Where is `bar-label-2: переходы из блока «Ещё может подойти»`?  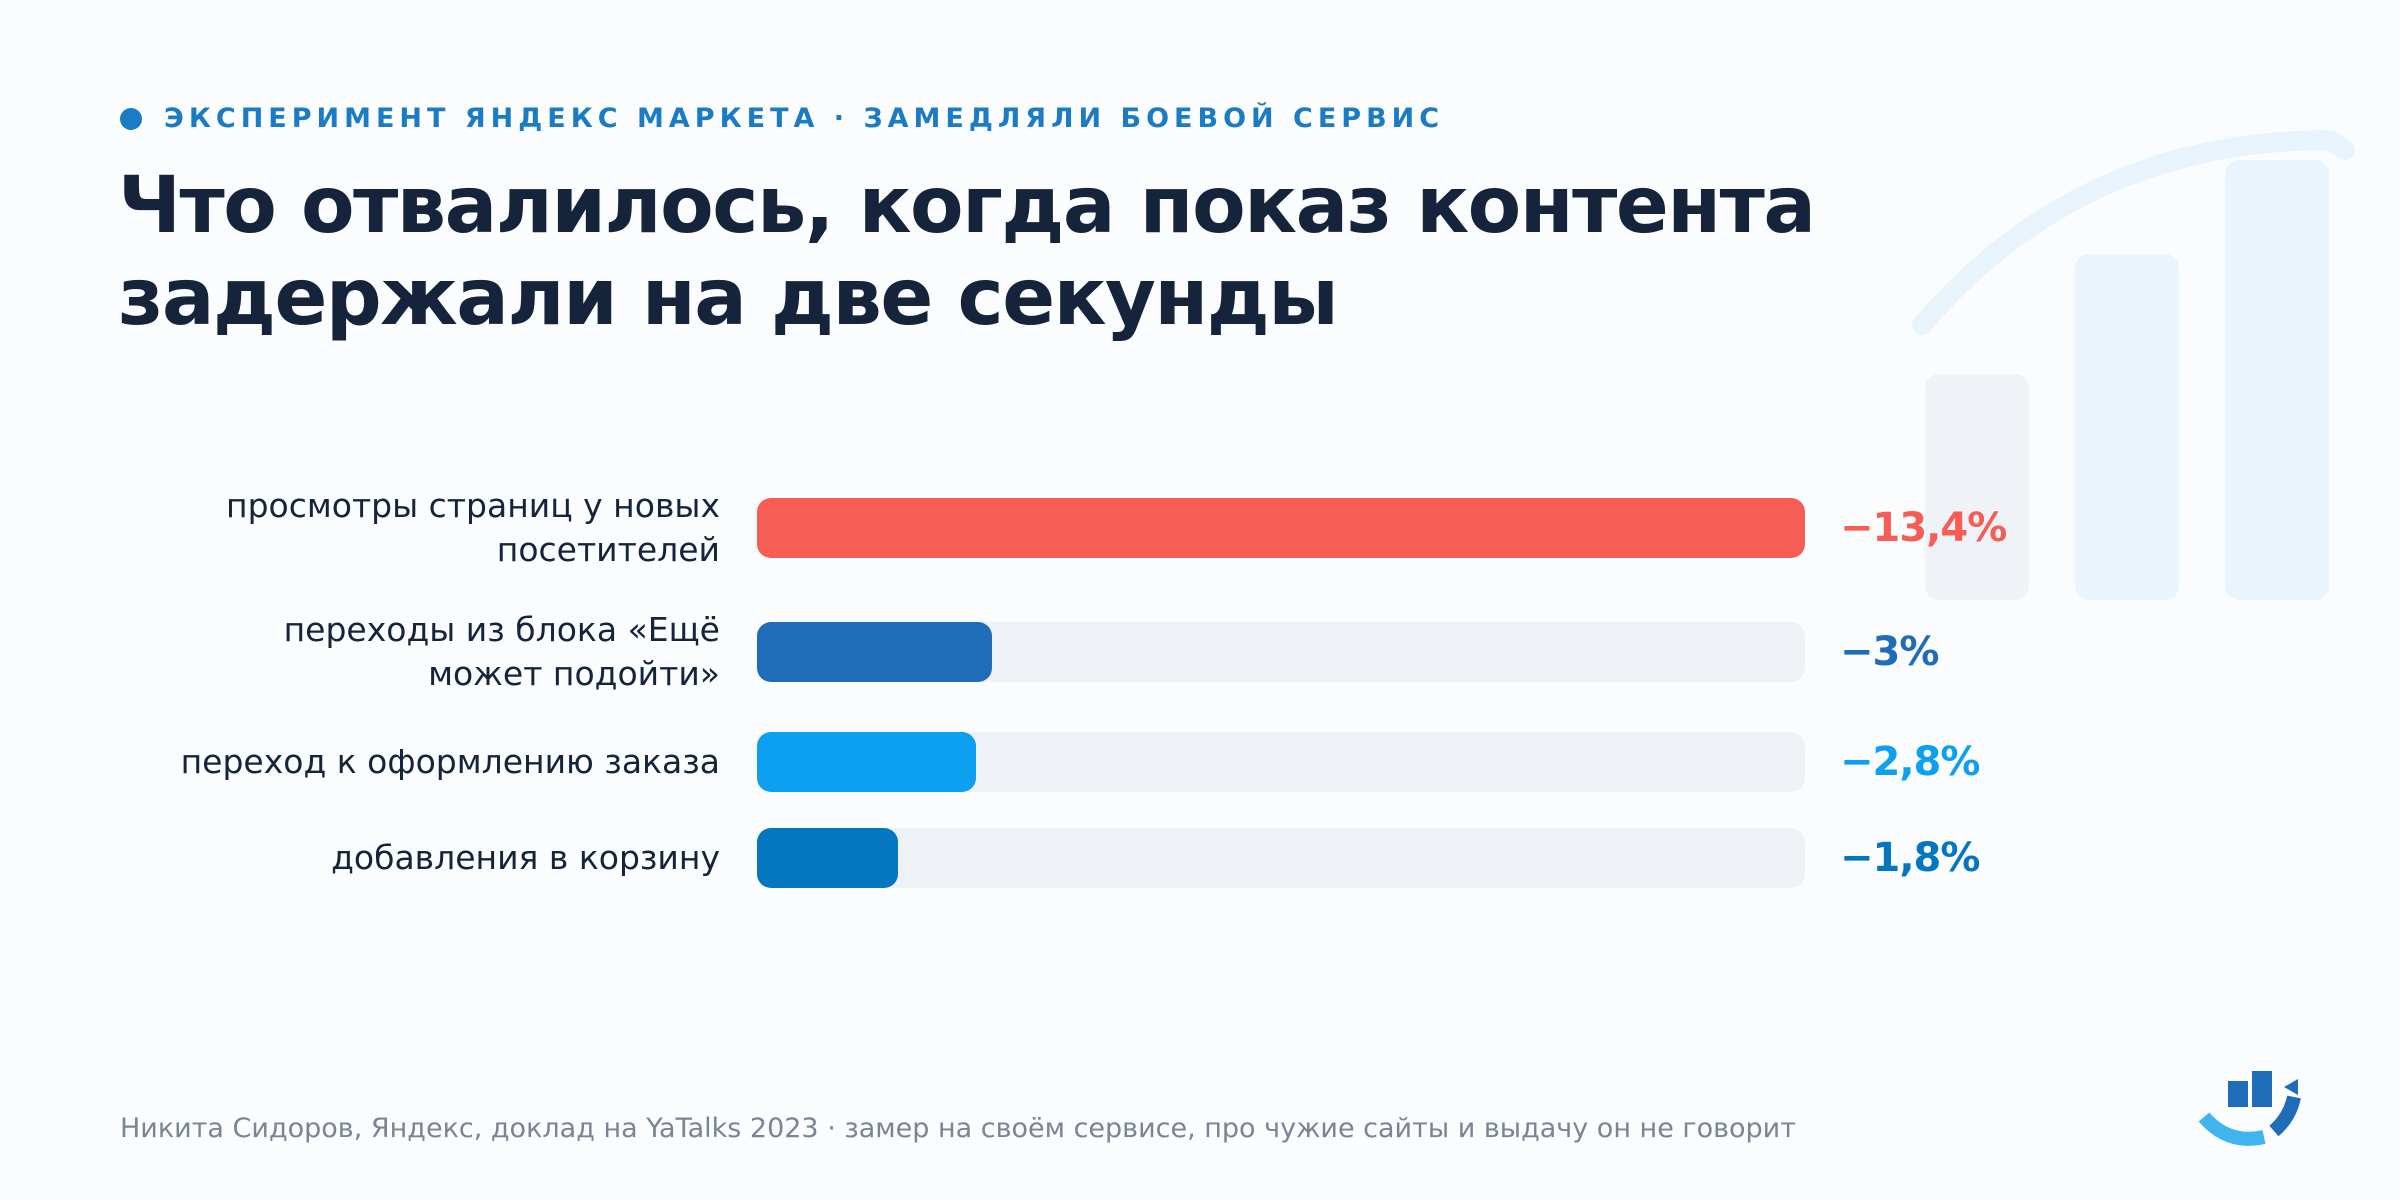
bar-label-2: переходы из блока «Ещё может подойти» is located at coordinates (410, 652).